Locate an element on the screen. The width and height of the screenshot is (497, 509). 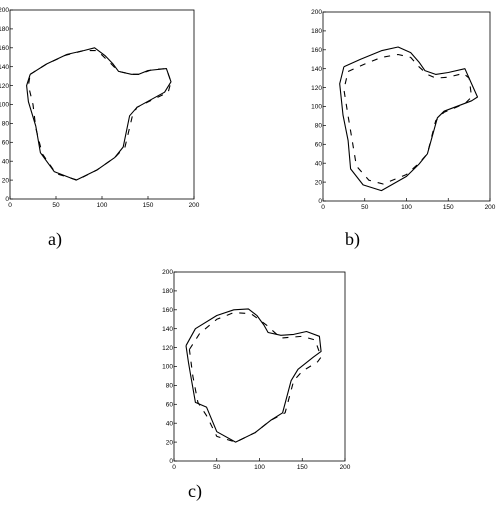
panel-label: b) is located at coordinates (352, 239).